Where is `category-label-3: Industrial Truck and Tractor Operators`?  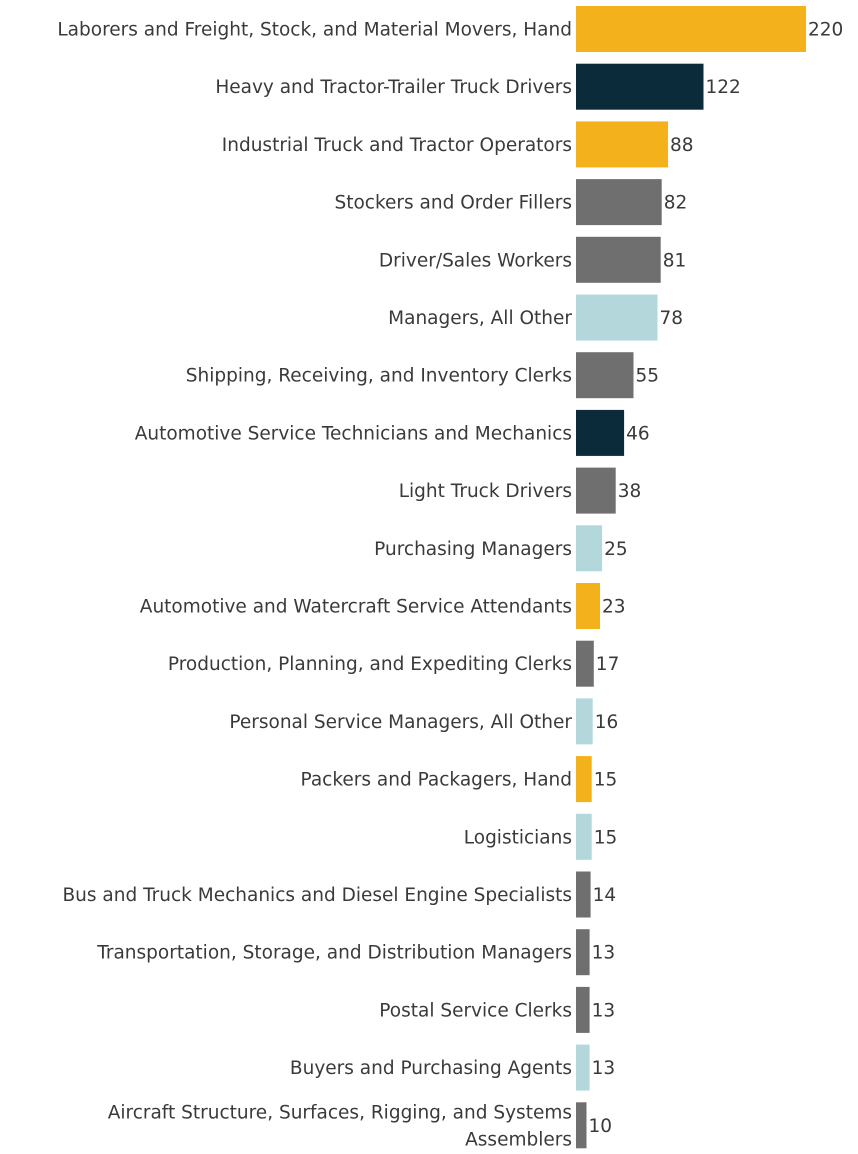 category-label-3: Industrial Truck and Tractor Operators is located at coordinates (397, 145).